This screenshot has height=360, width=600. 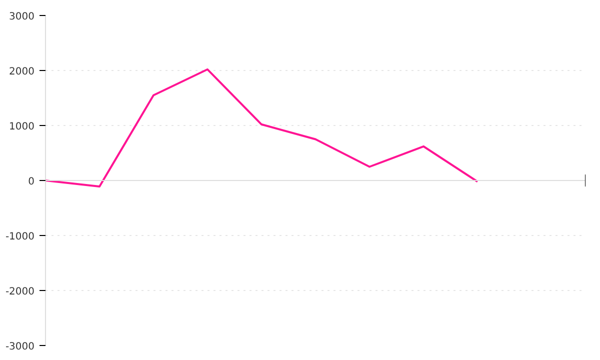 I want to click on y-tick-label: 2000, so click(x=22, y=72).